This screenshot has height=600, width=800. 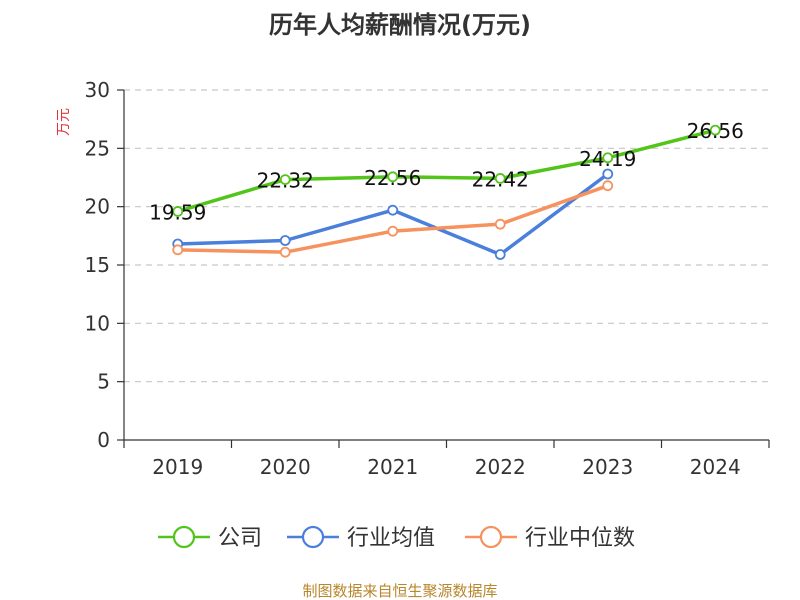 I want to click on x-tick-label: 2020, so click(x=285, y=467).